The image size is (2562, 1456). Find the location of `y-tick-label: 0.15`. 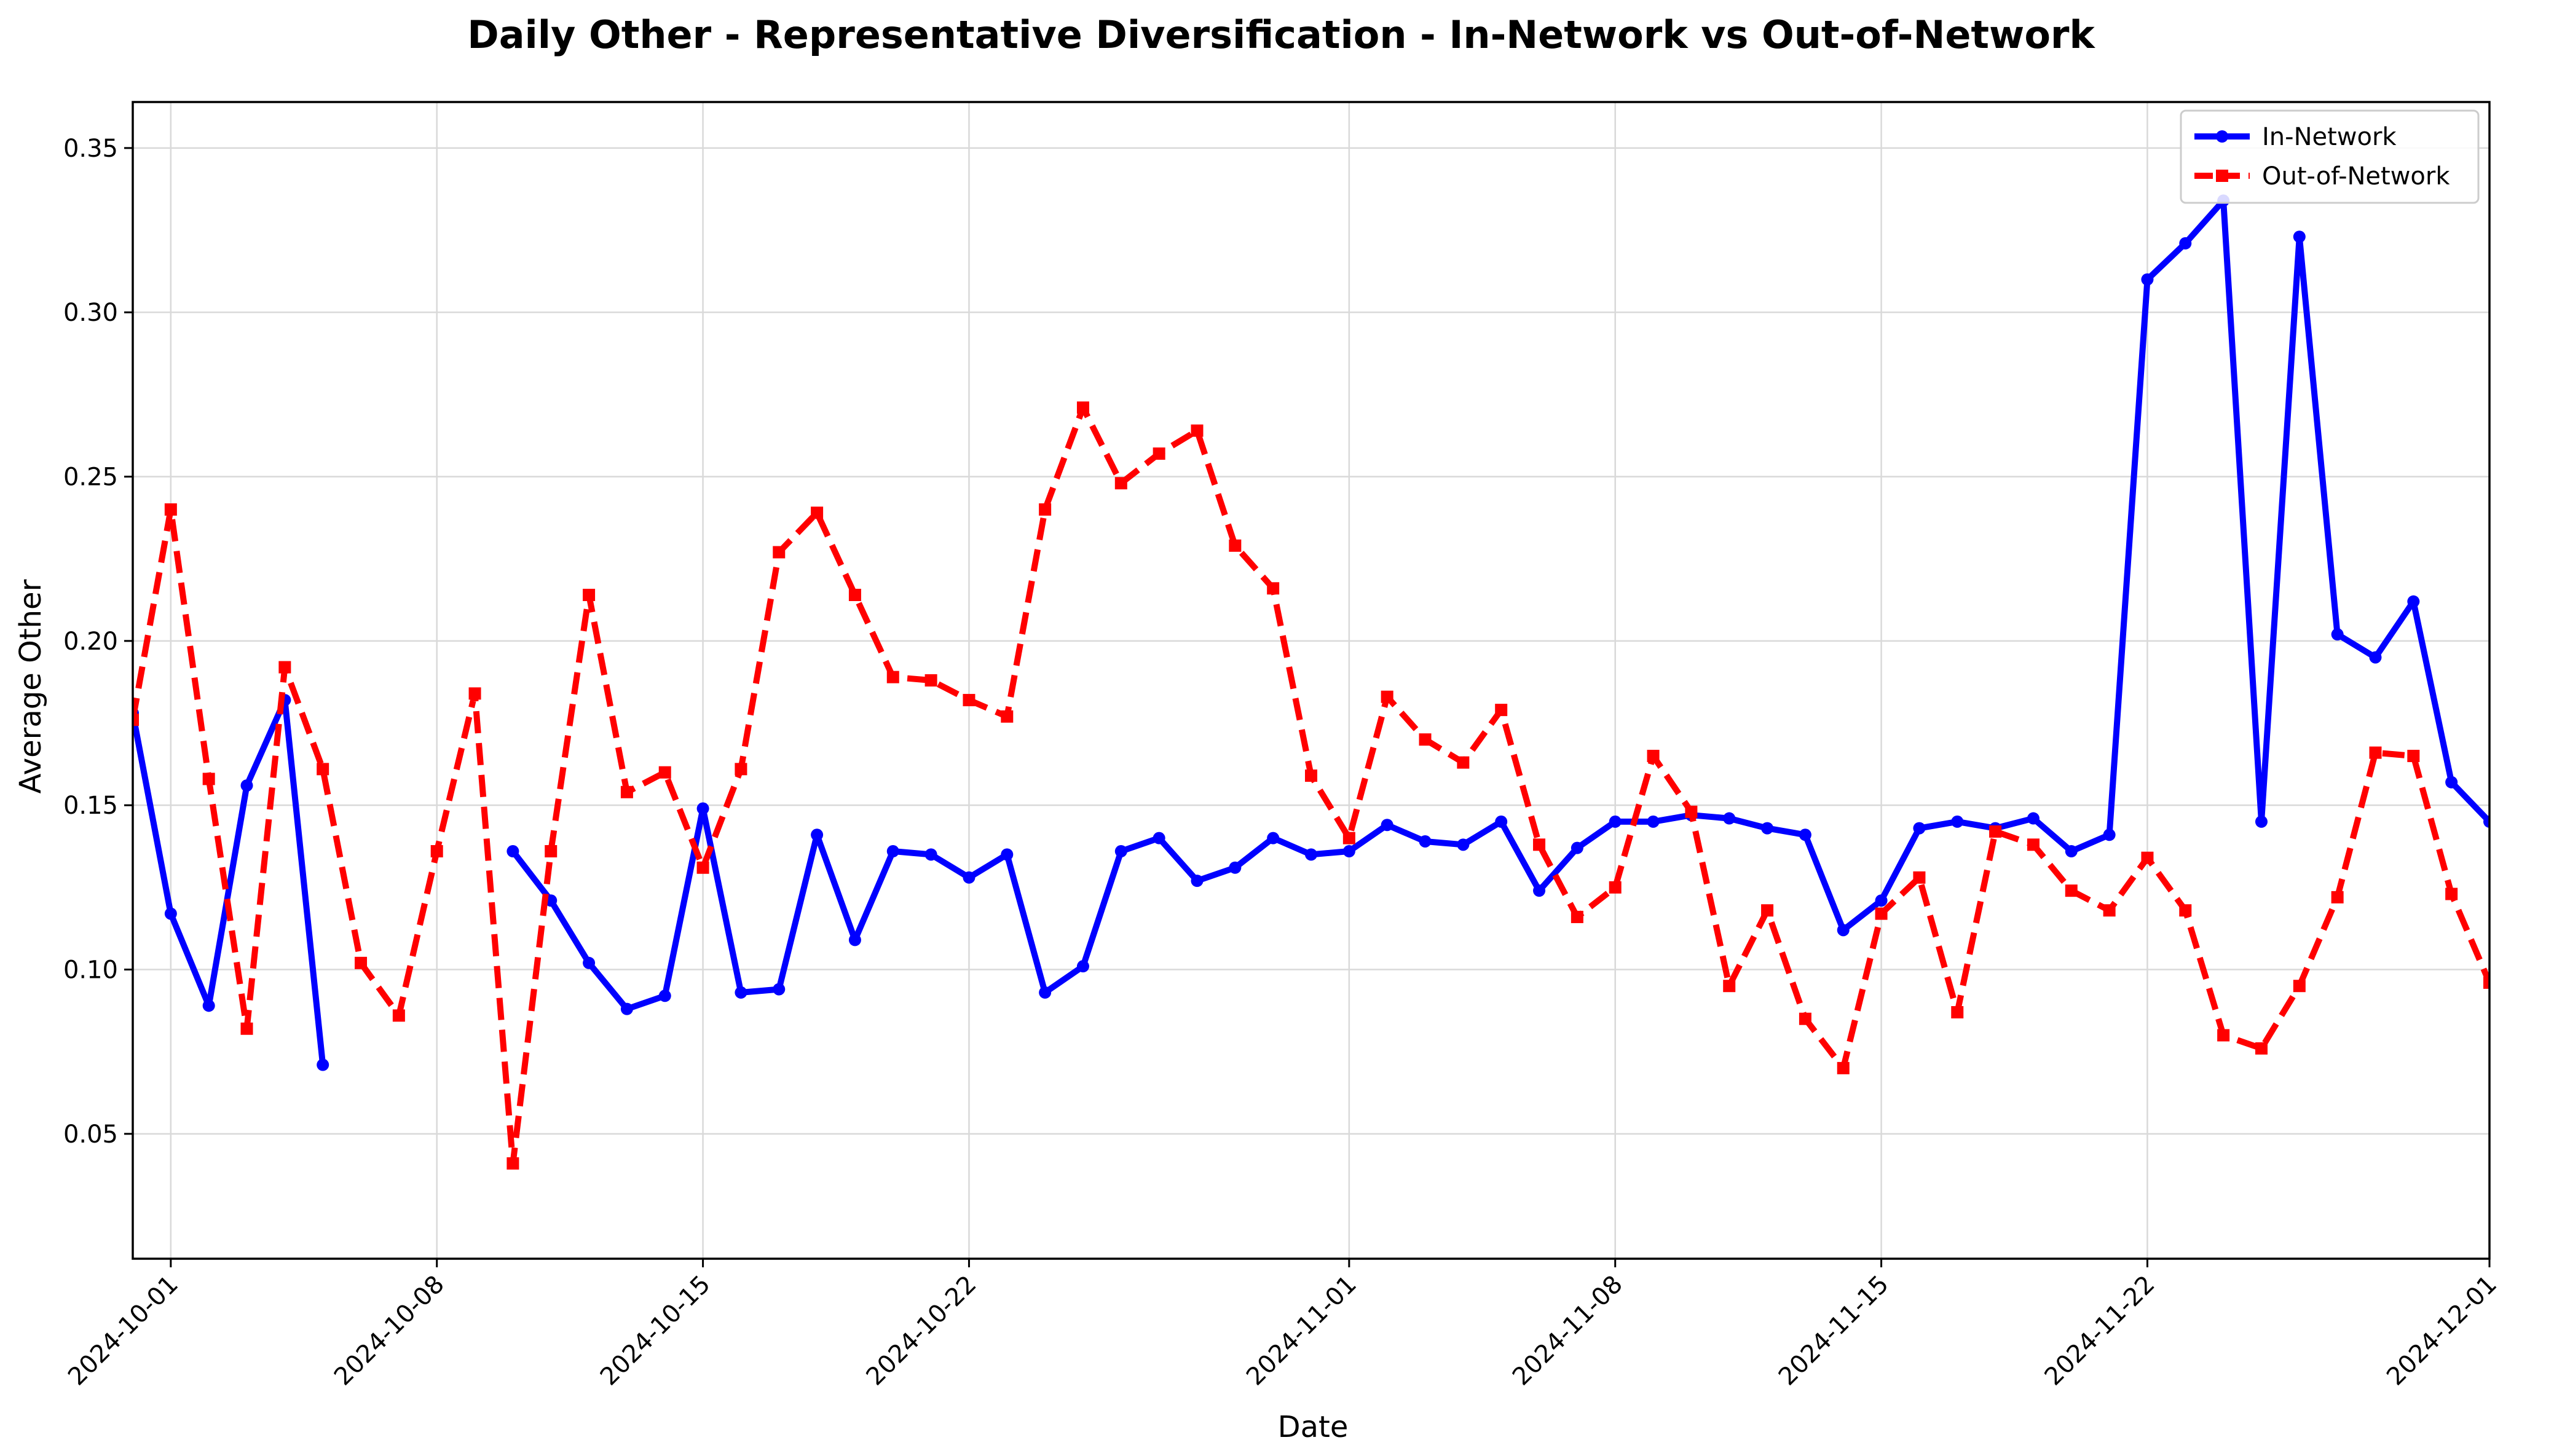

y-tick-label: 0.15 is located at coordinates (91, 806).